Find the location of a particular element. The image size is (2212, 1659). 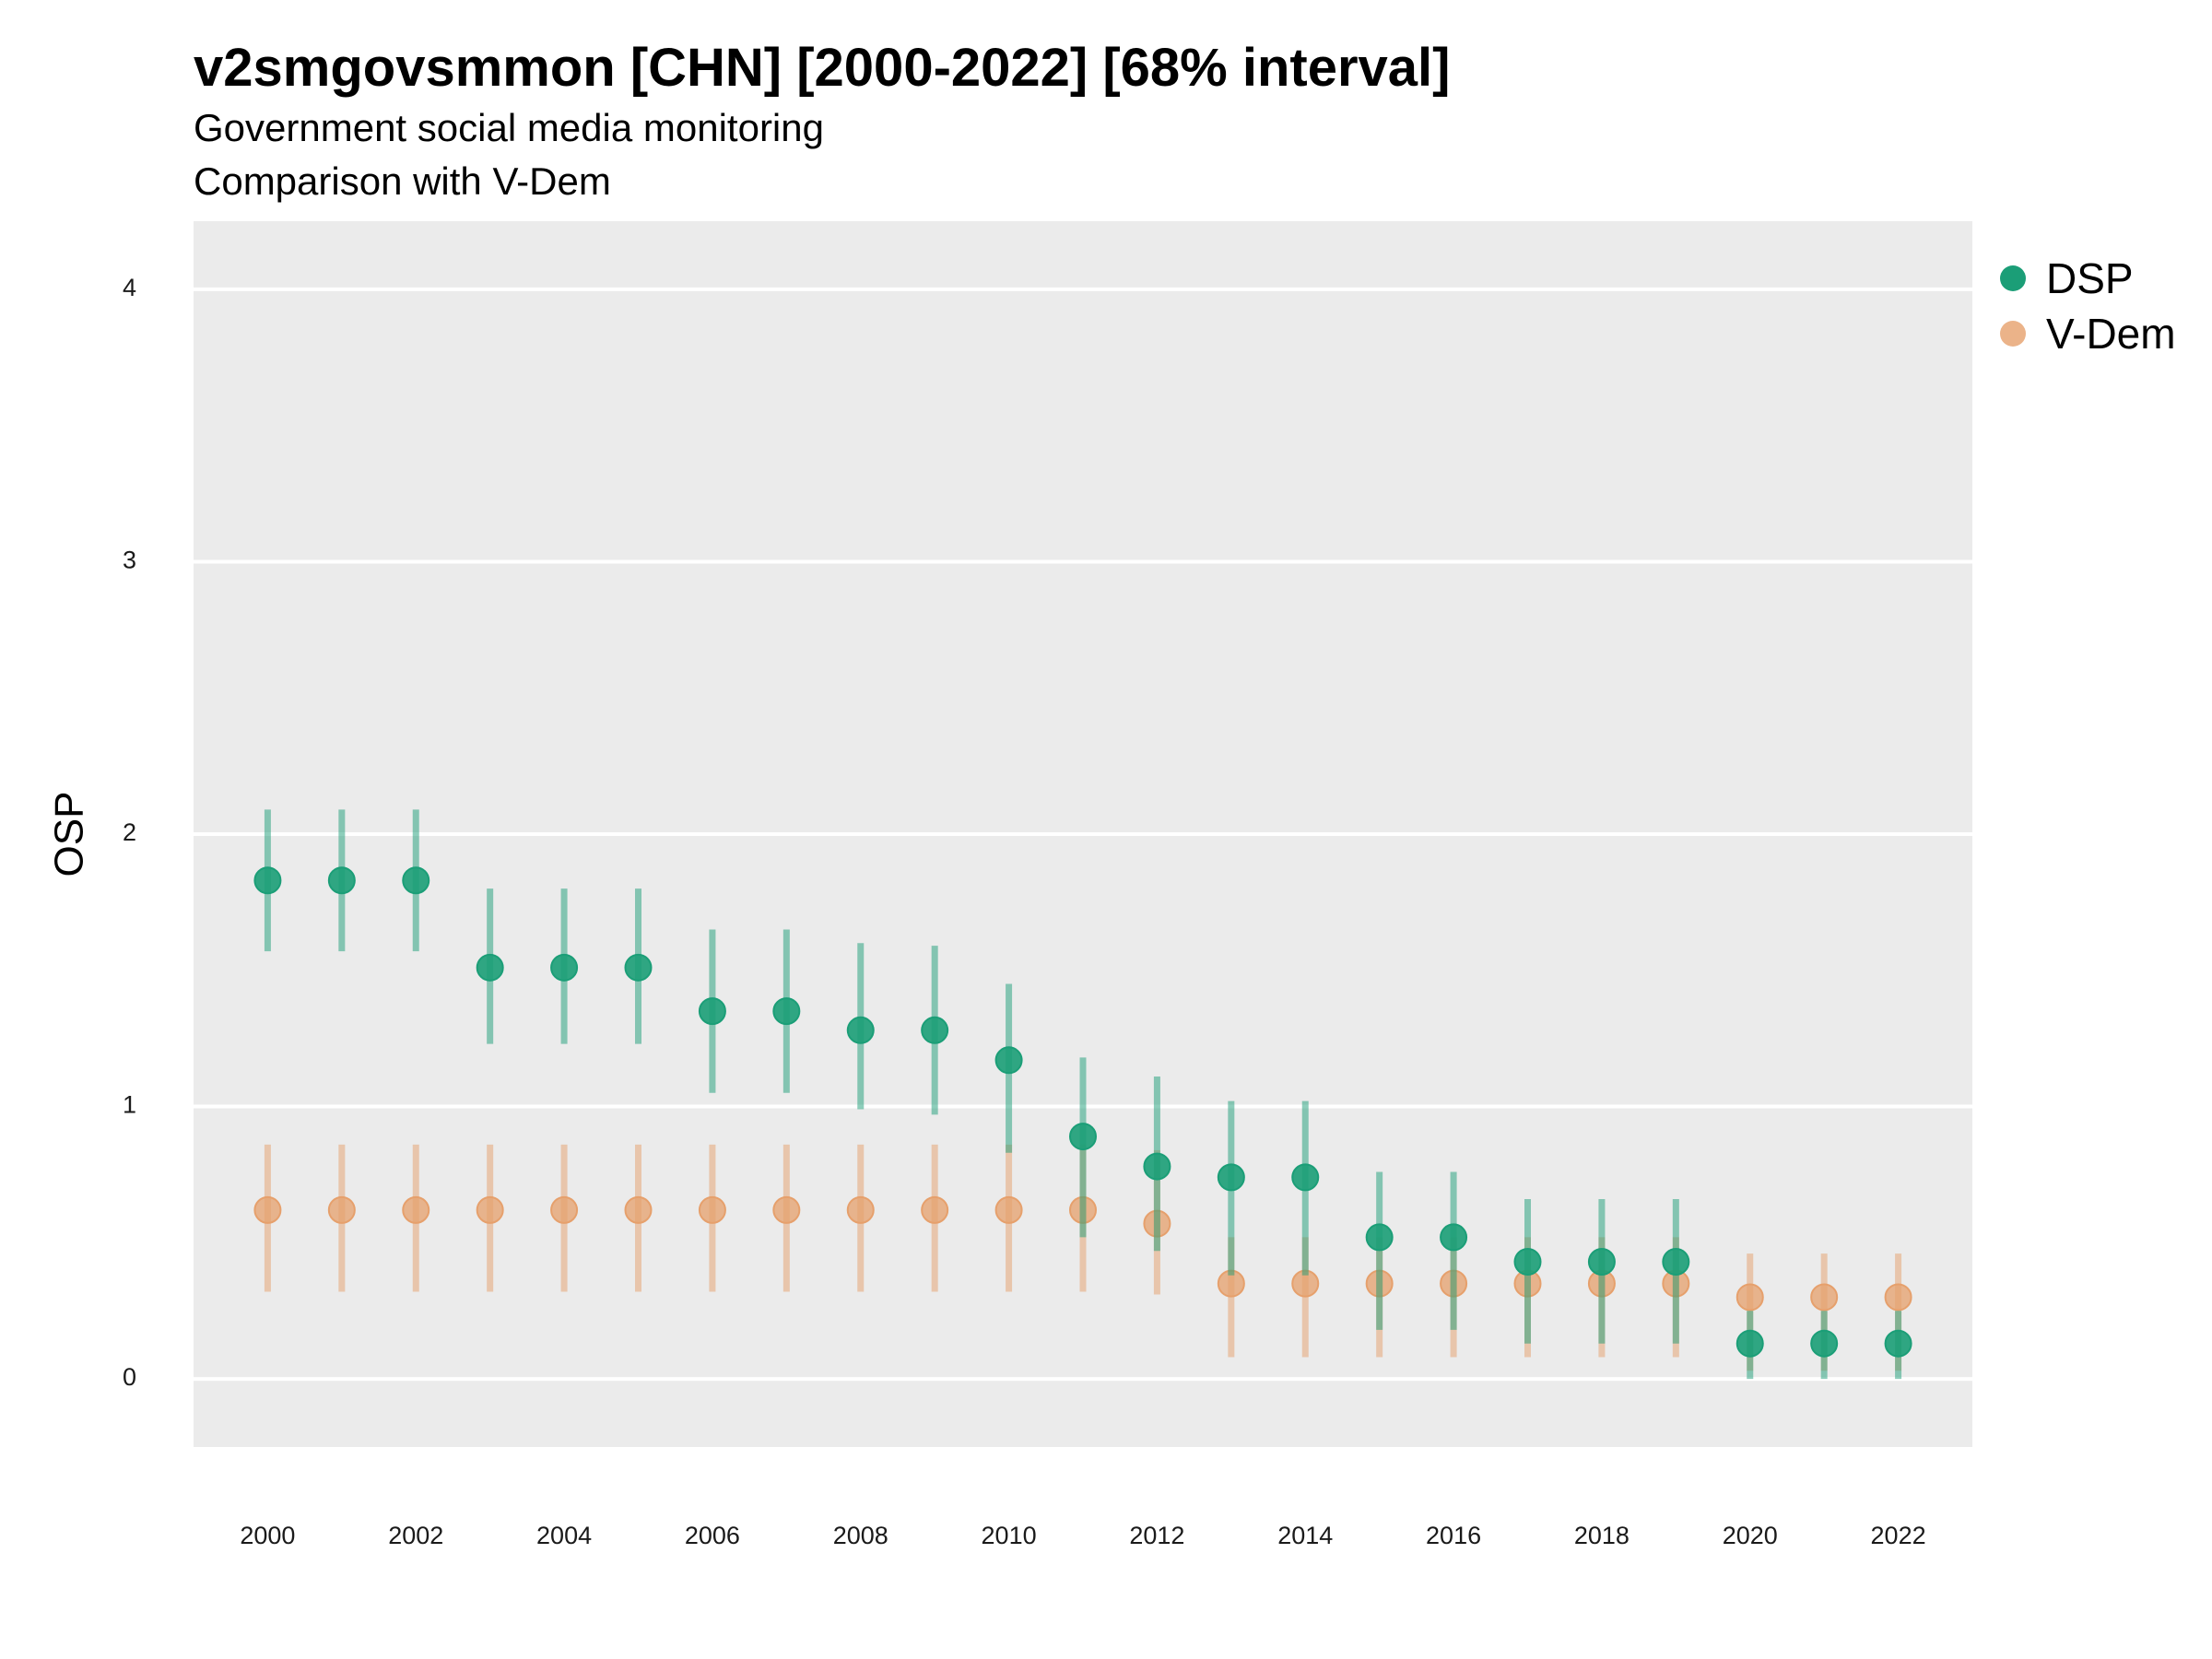

series-vdem is located at coordinates (1082, 1257).